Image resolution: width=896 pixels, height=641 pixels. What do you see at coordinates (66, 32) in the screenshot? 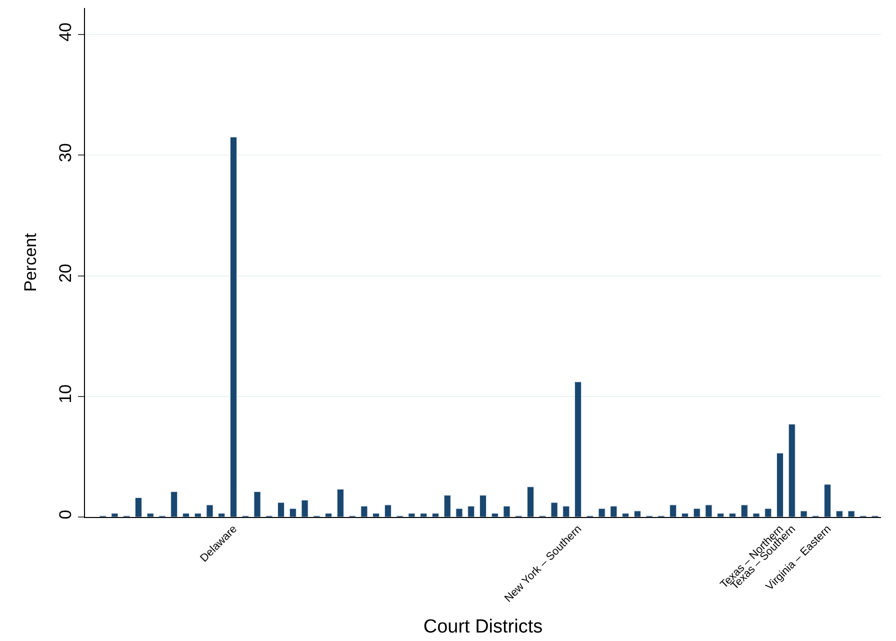
I see `y-tick-label: 40` at bounding box center [66, 32].